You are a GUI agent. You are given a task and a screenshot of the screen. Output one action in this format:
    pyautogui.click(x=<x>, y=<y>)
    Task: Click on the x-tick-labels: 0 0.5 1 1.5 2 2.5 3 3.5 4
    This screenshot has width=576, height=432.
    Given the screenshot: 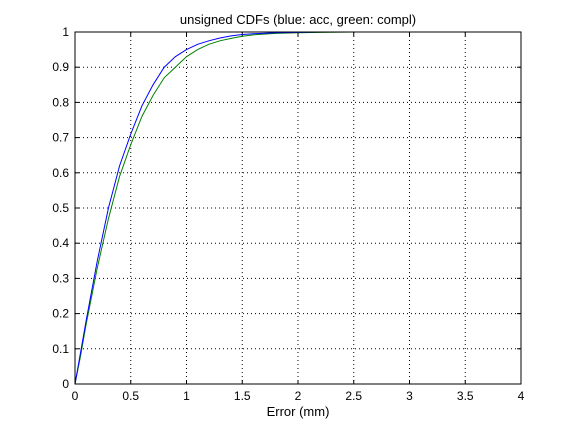 What is the action you would take?
    pyautogui.click(x=298, y=396)
    